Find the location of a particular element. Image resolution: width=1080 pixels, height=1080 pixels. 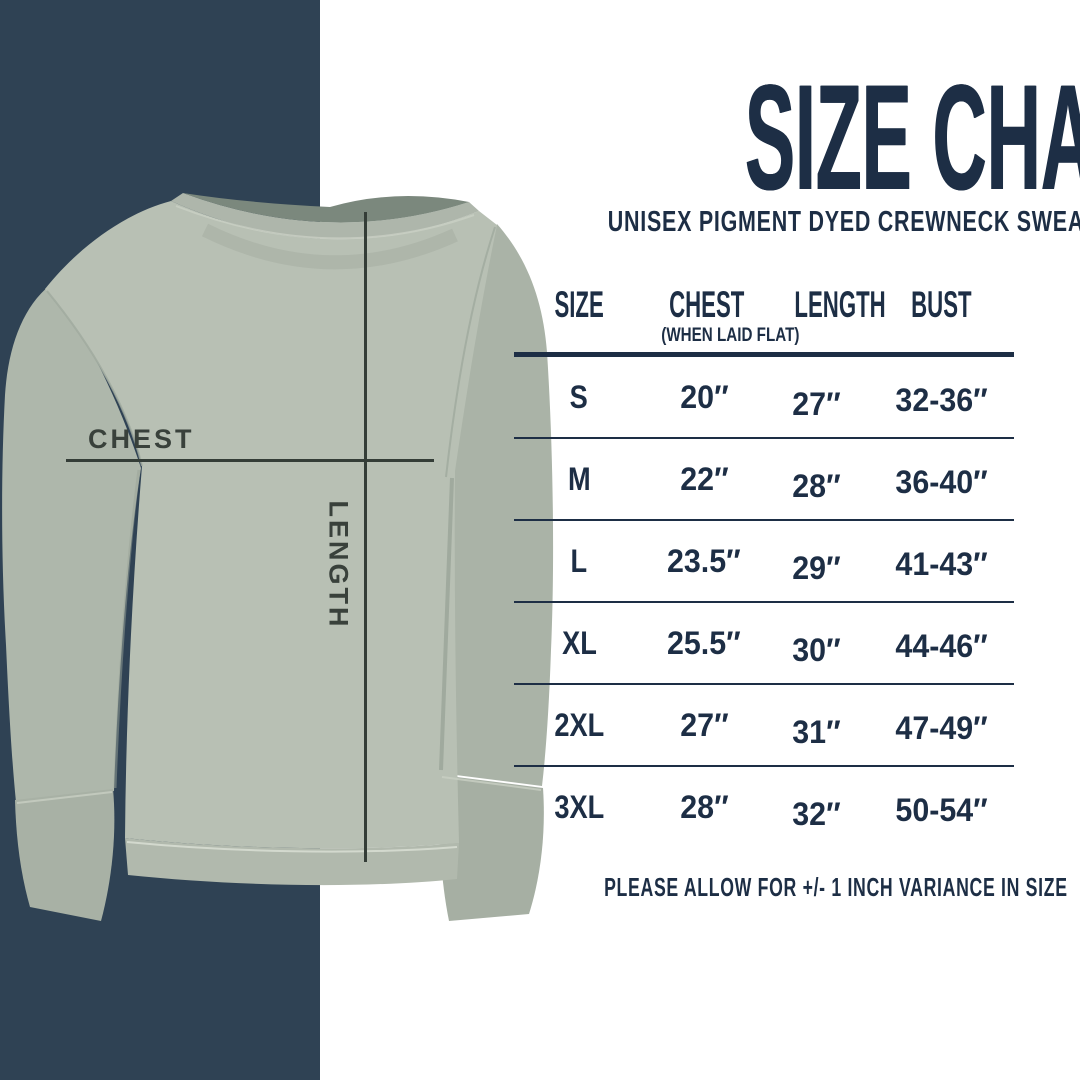

page-title: SIZE CHART is located at coordinates (800, 137).